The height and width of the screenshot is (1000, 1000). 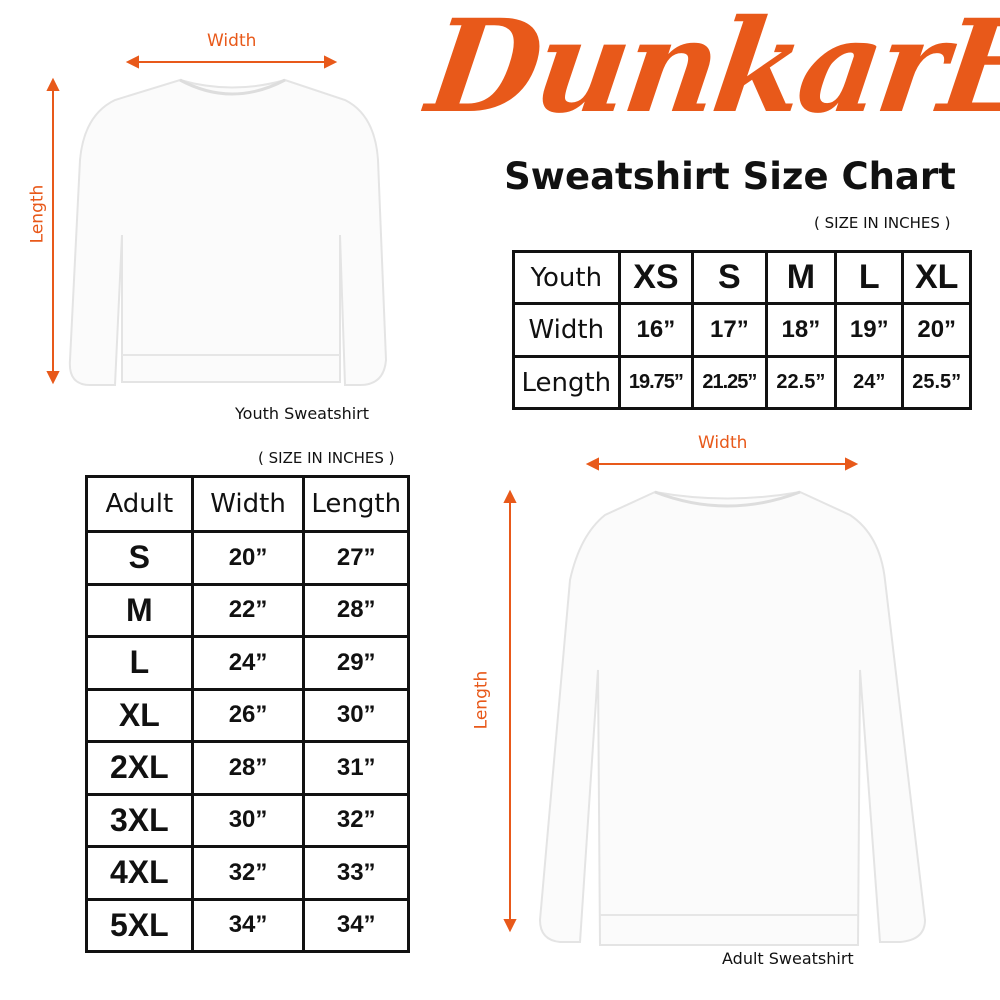 What do you see at coordinates (936, 382) in the screenshot?
I see `table-cell: 25.5”` at bounding box center [936, 382].